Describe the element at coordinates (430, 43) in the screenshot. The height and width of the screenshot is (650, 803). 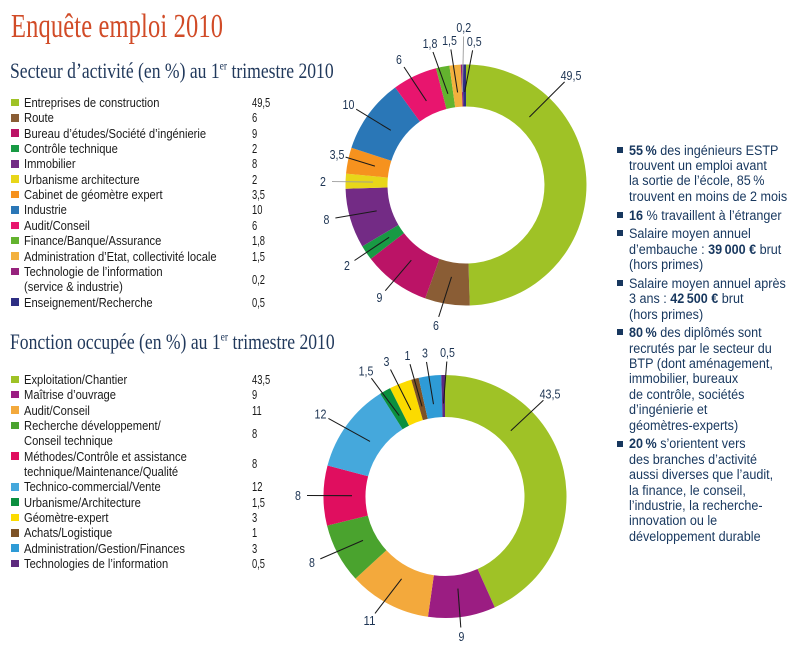
I see `svg-text: 1,8` at that location.